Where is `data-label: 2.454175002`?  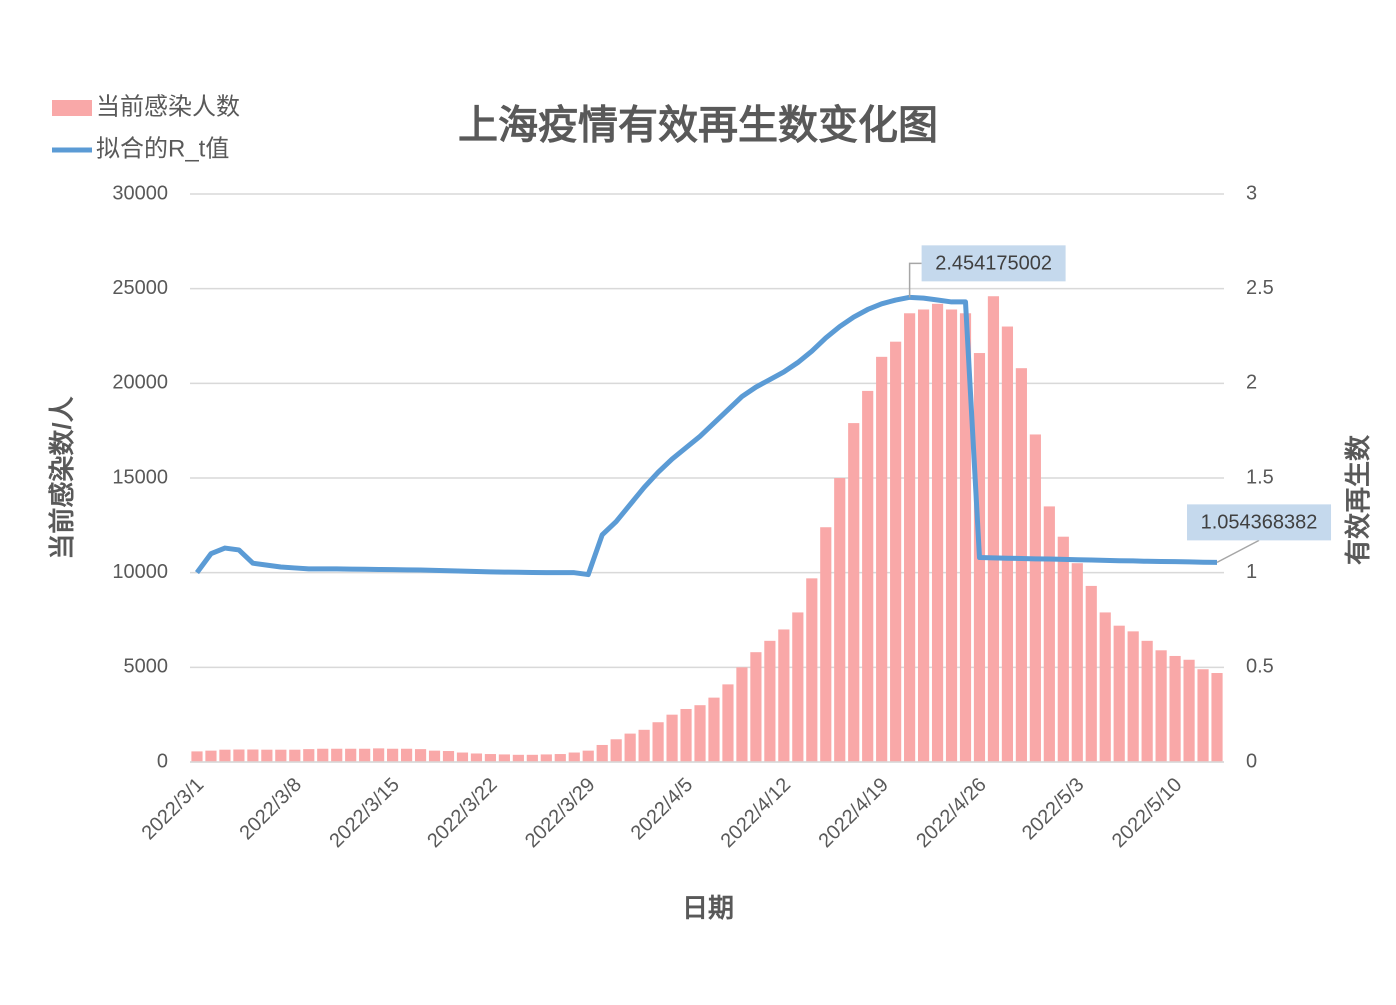 data-label: 2.454175002 is located at coordinates (993, 264).